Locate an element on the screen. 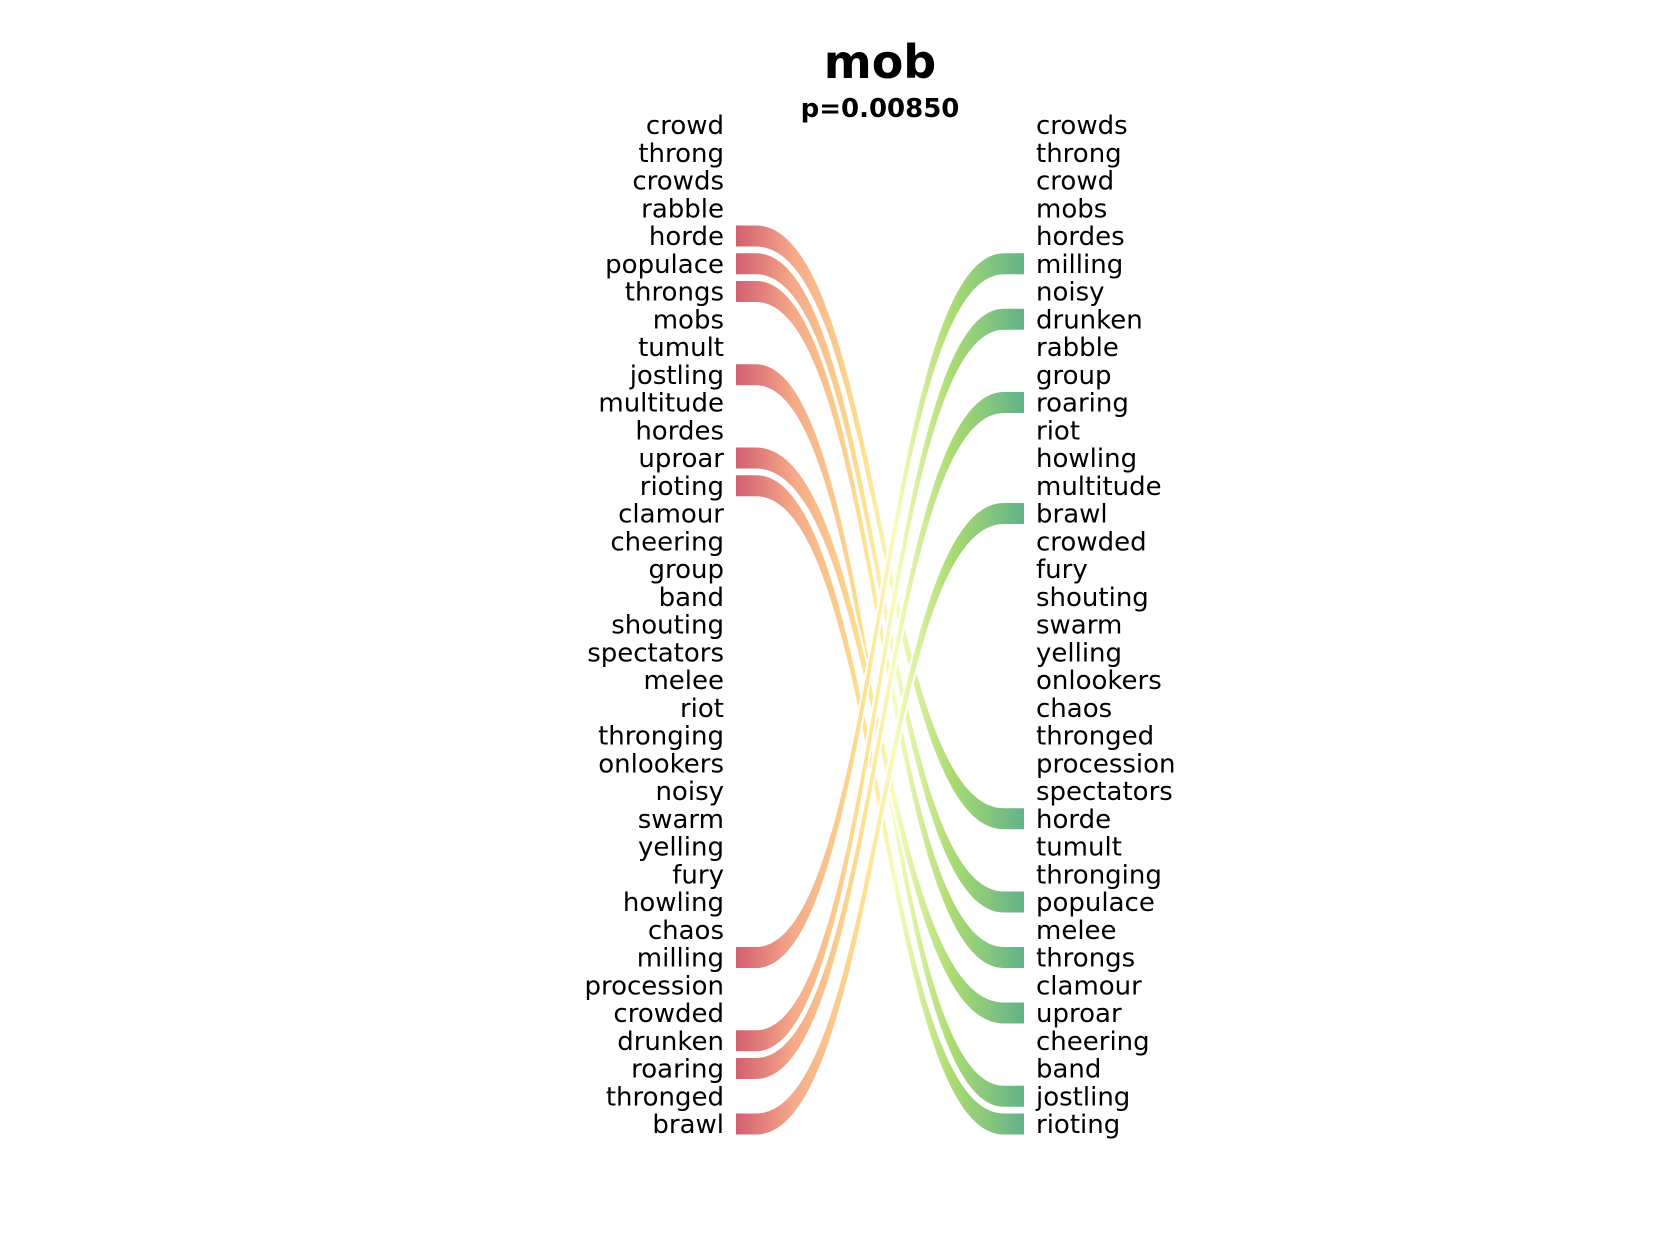 Image resolution: width=1680 pixels, height=1260 pixels. left-word-label: mobs is located at coordinates (688, 320).